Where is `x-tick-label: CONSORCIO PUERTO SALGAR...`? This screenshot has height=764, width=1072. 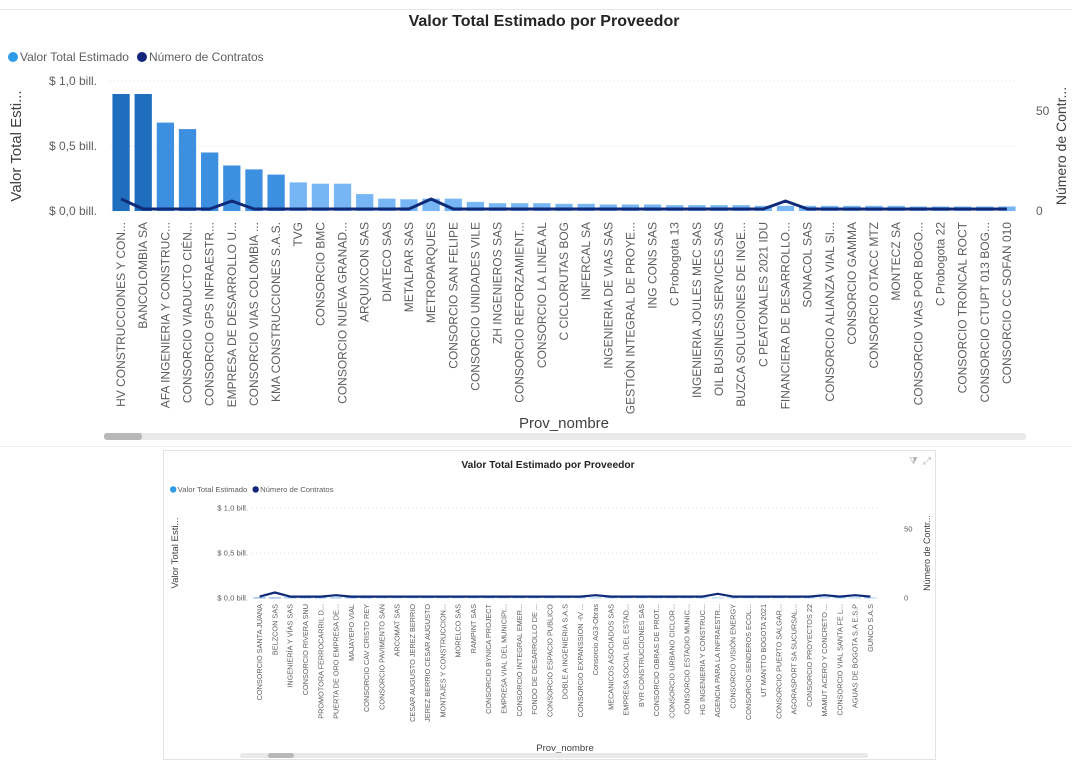 x-tick-label: CONSORCIO PUERTO SALGAR... is located at coordinates (778, 661).